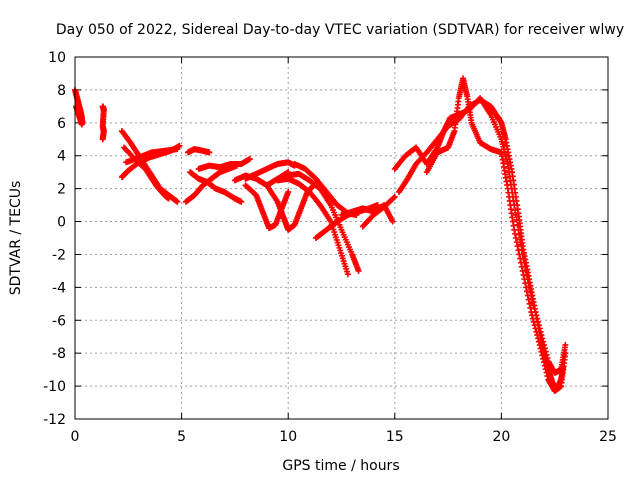 This screenshot has height=480, width=640. Describe the element at coordinates (59, 354) in the screenshot. I see `y-tick-label: -8` at that location.